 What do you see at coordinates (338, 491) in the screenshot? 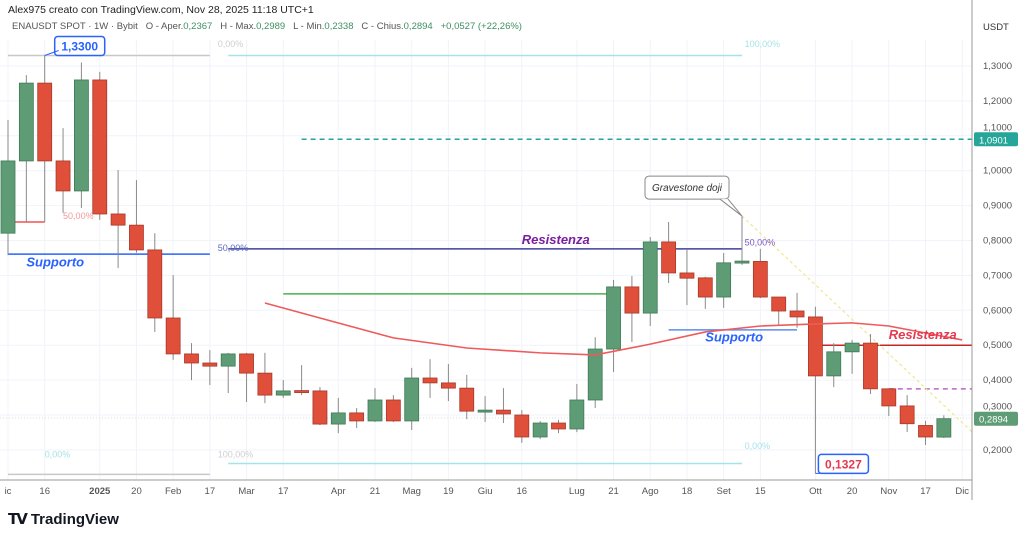
I see `time-tick-label: Apr` at bounding box center [338, 491].